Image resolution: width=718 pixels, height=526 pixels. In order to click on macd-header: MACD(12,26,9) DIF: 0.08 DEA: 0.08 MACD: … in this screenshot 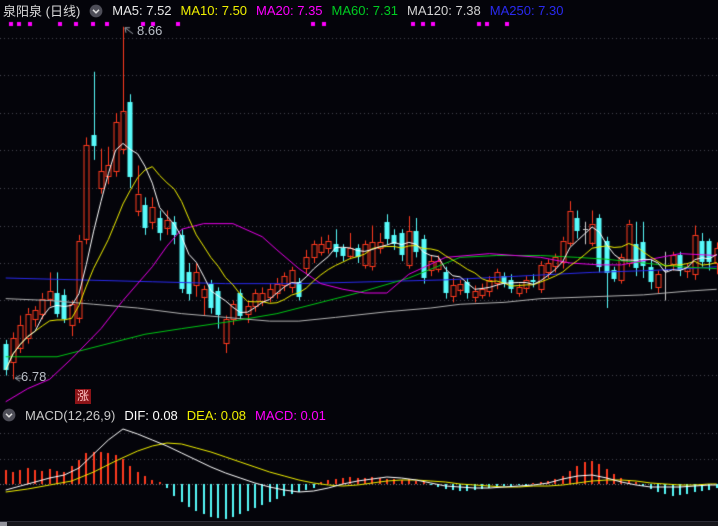, I will do `click(163, 415)`.